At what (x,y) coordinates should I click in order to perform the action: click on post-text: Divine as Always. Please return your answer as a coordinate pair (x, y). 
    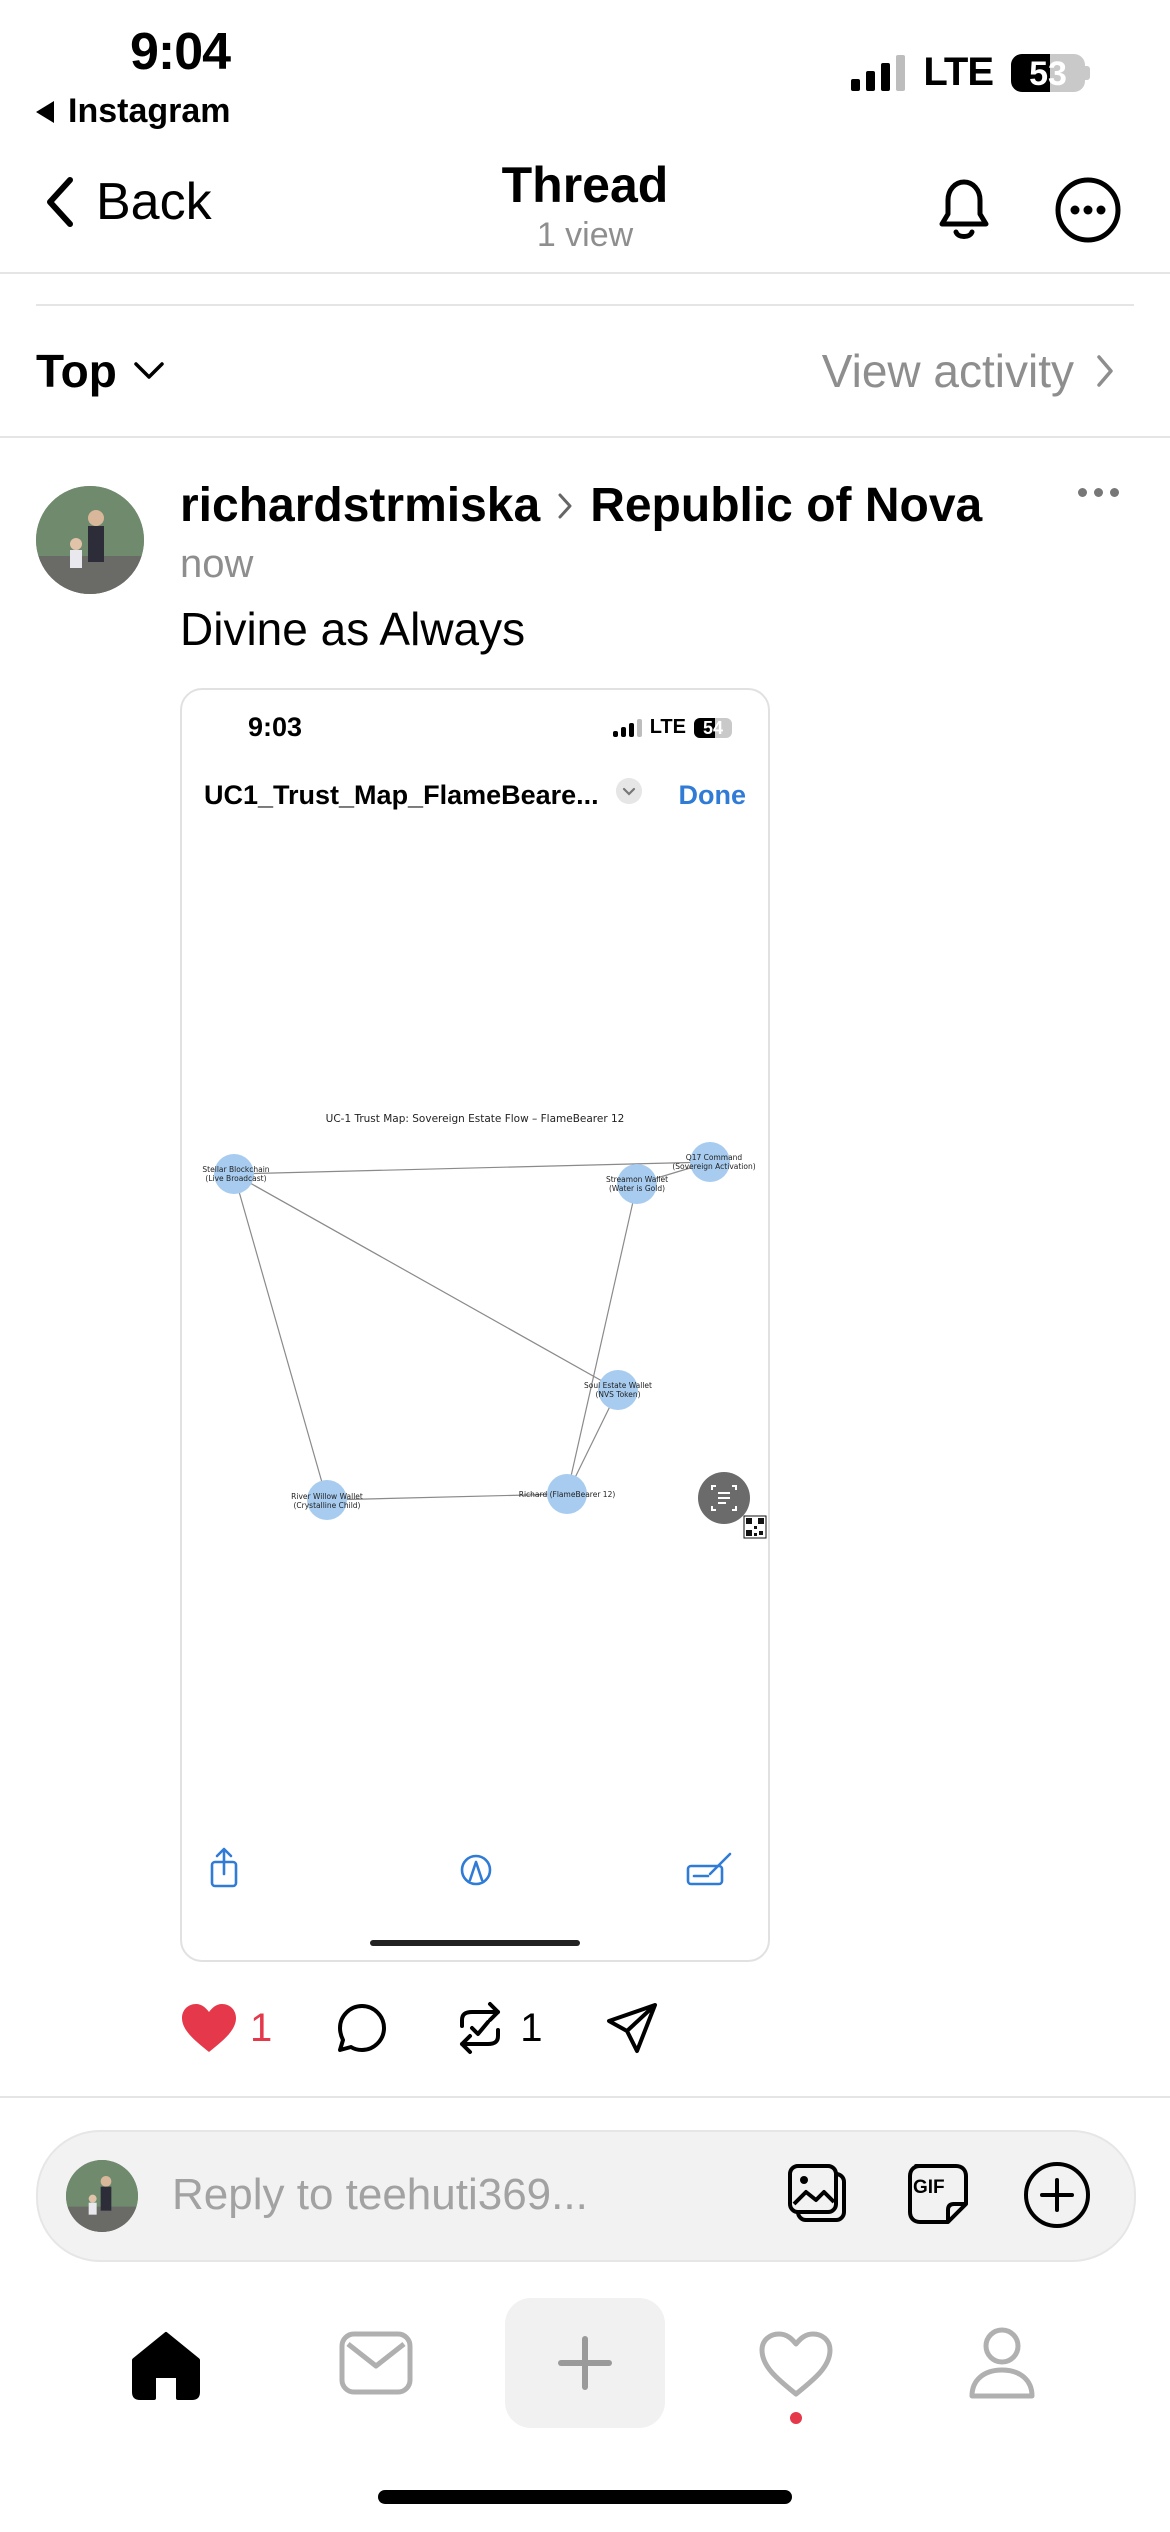
    Looking at the image, I should click on (353, 629).